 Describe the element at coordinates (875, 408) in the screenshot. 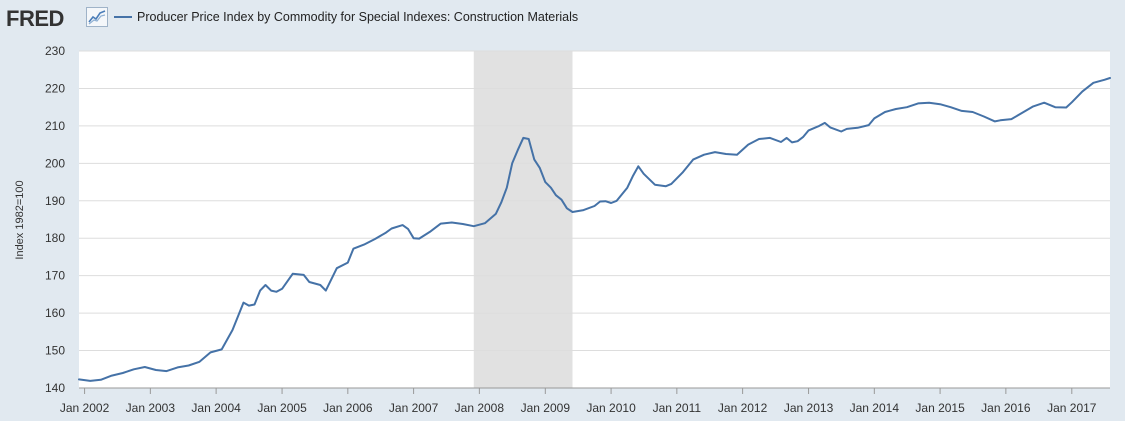

I see `x-tick-label: Jan 2014` at that location.